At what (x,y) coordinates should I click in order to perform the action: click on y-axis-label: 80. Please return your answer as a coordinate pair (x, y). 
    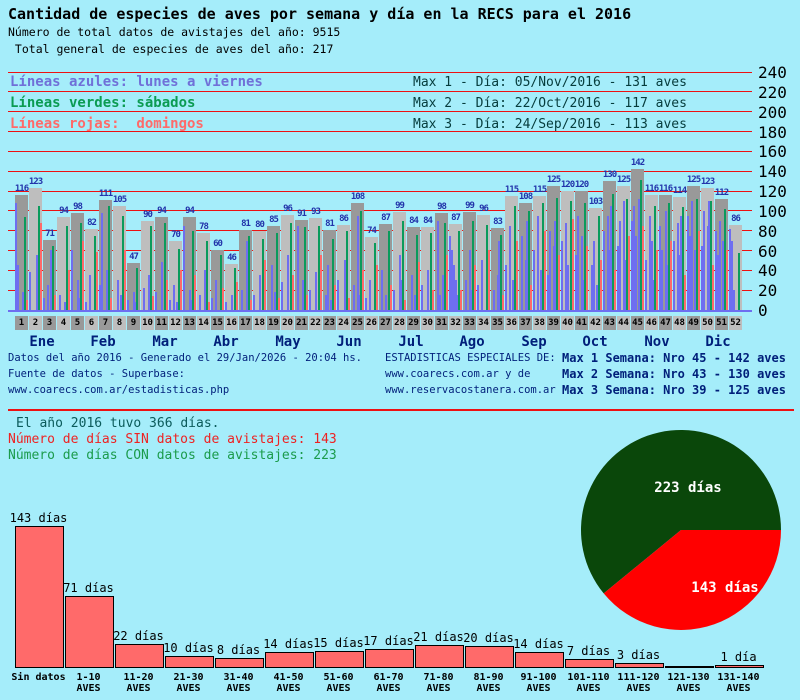
    Looking at the image, I should click on (768, 231).